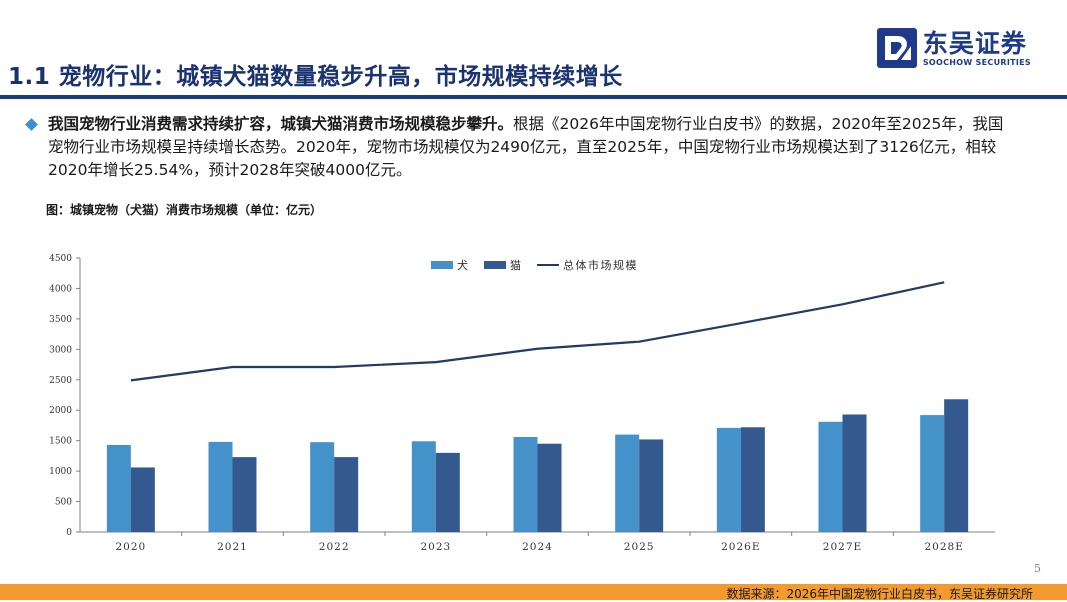 Image resolution: width=1067 pixels, height=602 pixels. What do you see at coordinates (976, 62) in the screenshot?
I see `logo-name-en: SOOCHOW SECURITIES` at bounding box center [976, 62].